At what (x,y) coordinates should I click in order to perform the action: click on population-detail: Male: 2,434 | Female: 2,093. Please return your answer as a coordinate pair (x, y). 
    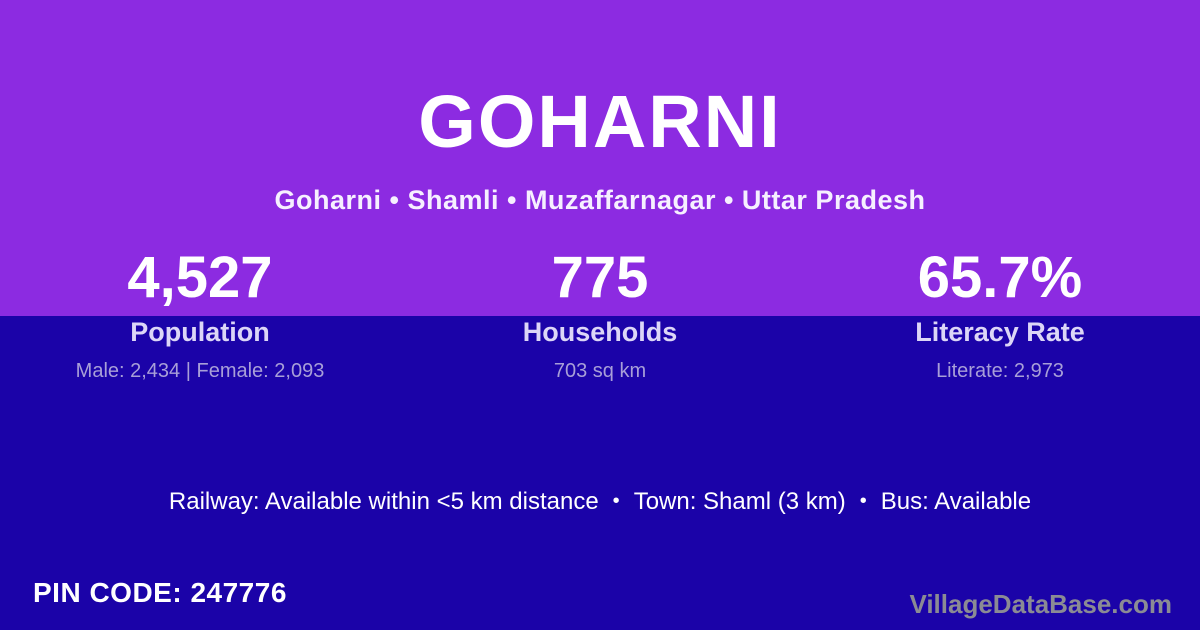
    Looking at the image, I should click on (200, 371).